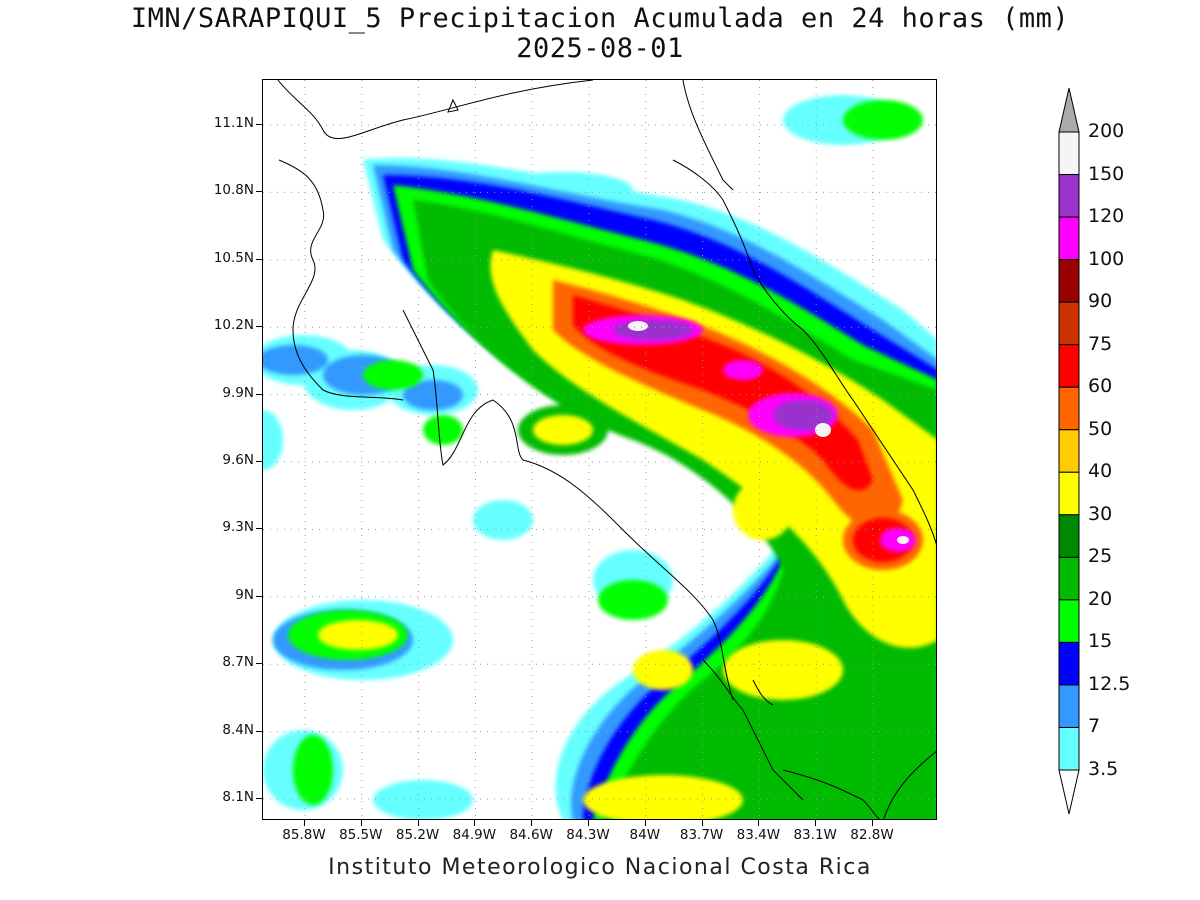 The height and width of the screenshot is (900, 1200). I want to click on lon-tick-label: 85.2W, so click(417, 835).